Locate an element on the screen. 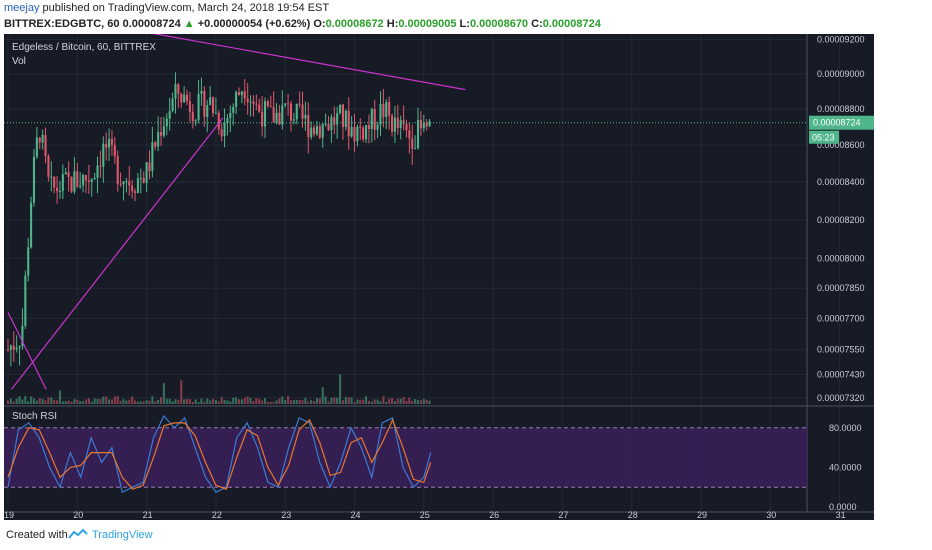  stoch-k-line is located at coordinates (219, 454).